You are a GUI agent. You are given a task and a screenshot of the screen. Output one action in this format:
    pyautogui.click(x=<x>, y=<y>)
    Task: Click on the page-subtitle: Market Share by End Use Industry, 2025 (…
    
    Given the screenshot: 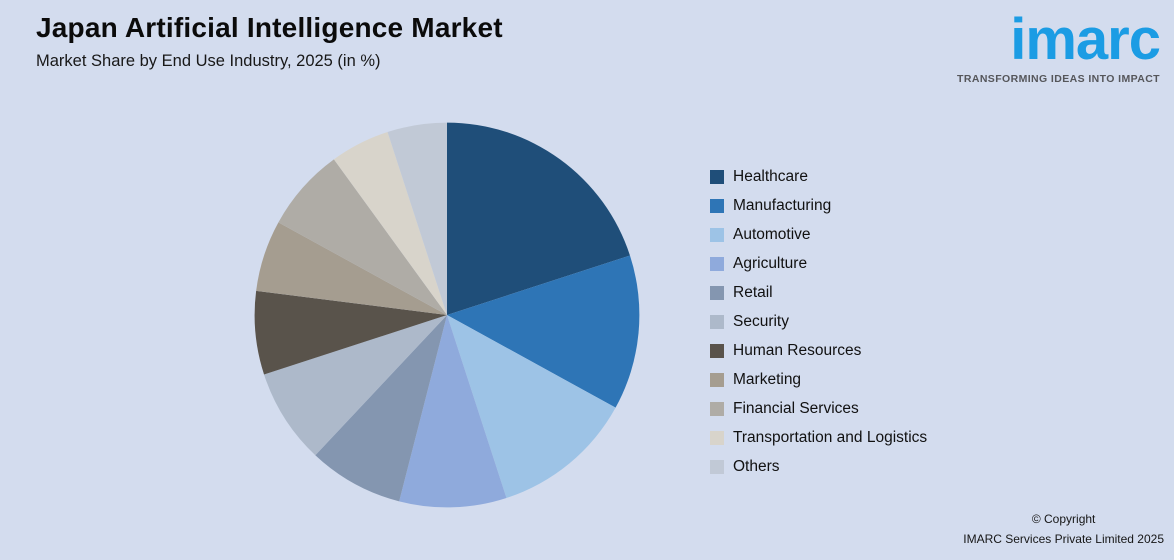 What is the action you would take?
    pyautogui.click(x=208, y=61)
    